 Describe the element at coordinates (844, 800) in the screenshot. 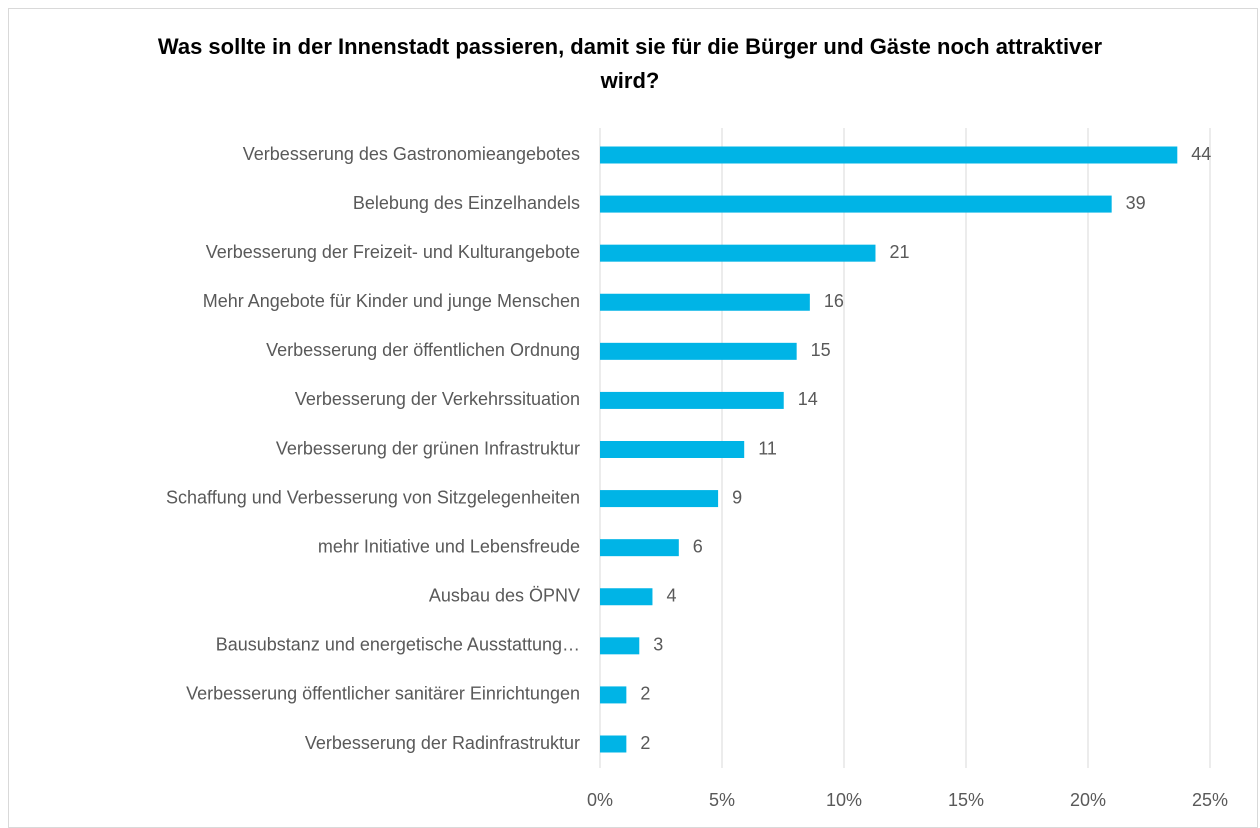

I see `x-tick-label: 10%` at that location.